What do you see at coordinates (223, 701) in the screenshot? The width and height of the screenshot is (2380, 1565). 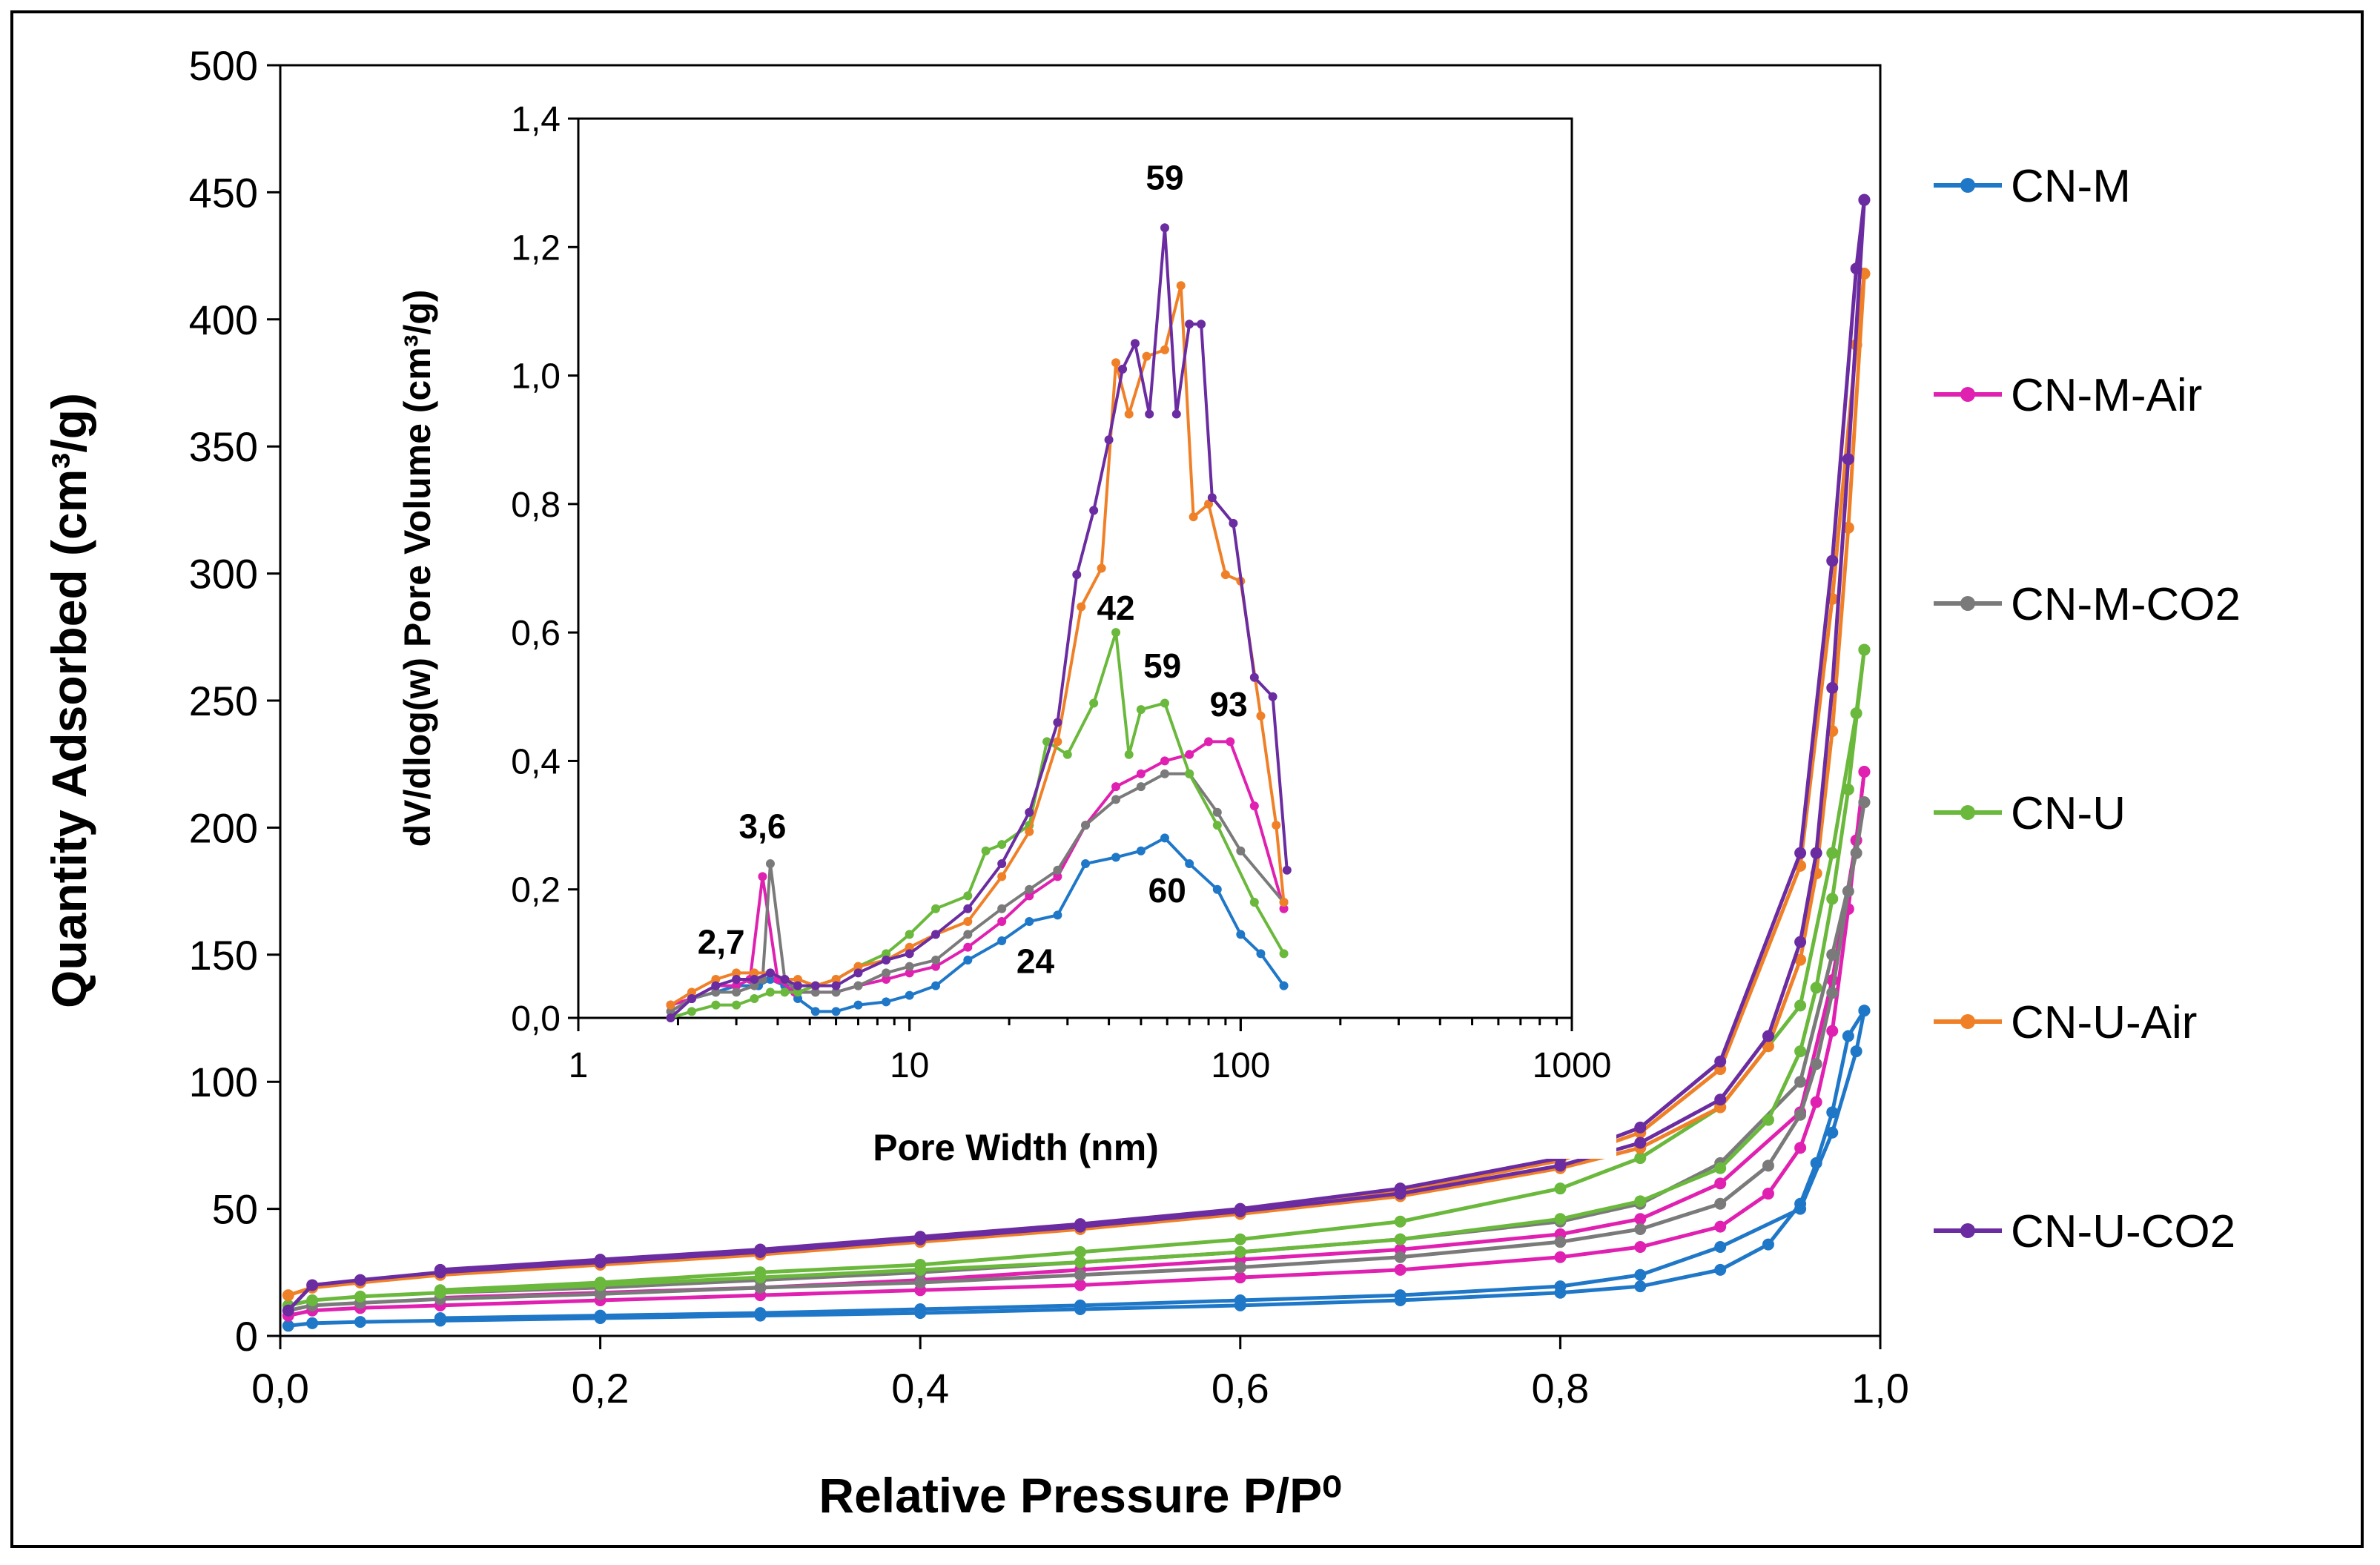 I see `y-tick-label: 250` at bounding box center [223, 701].